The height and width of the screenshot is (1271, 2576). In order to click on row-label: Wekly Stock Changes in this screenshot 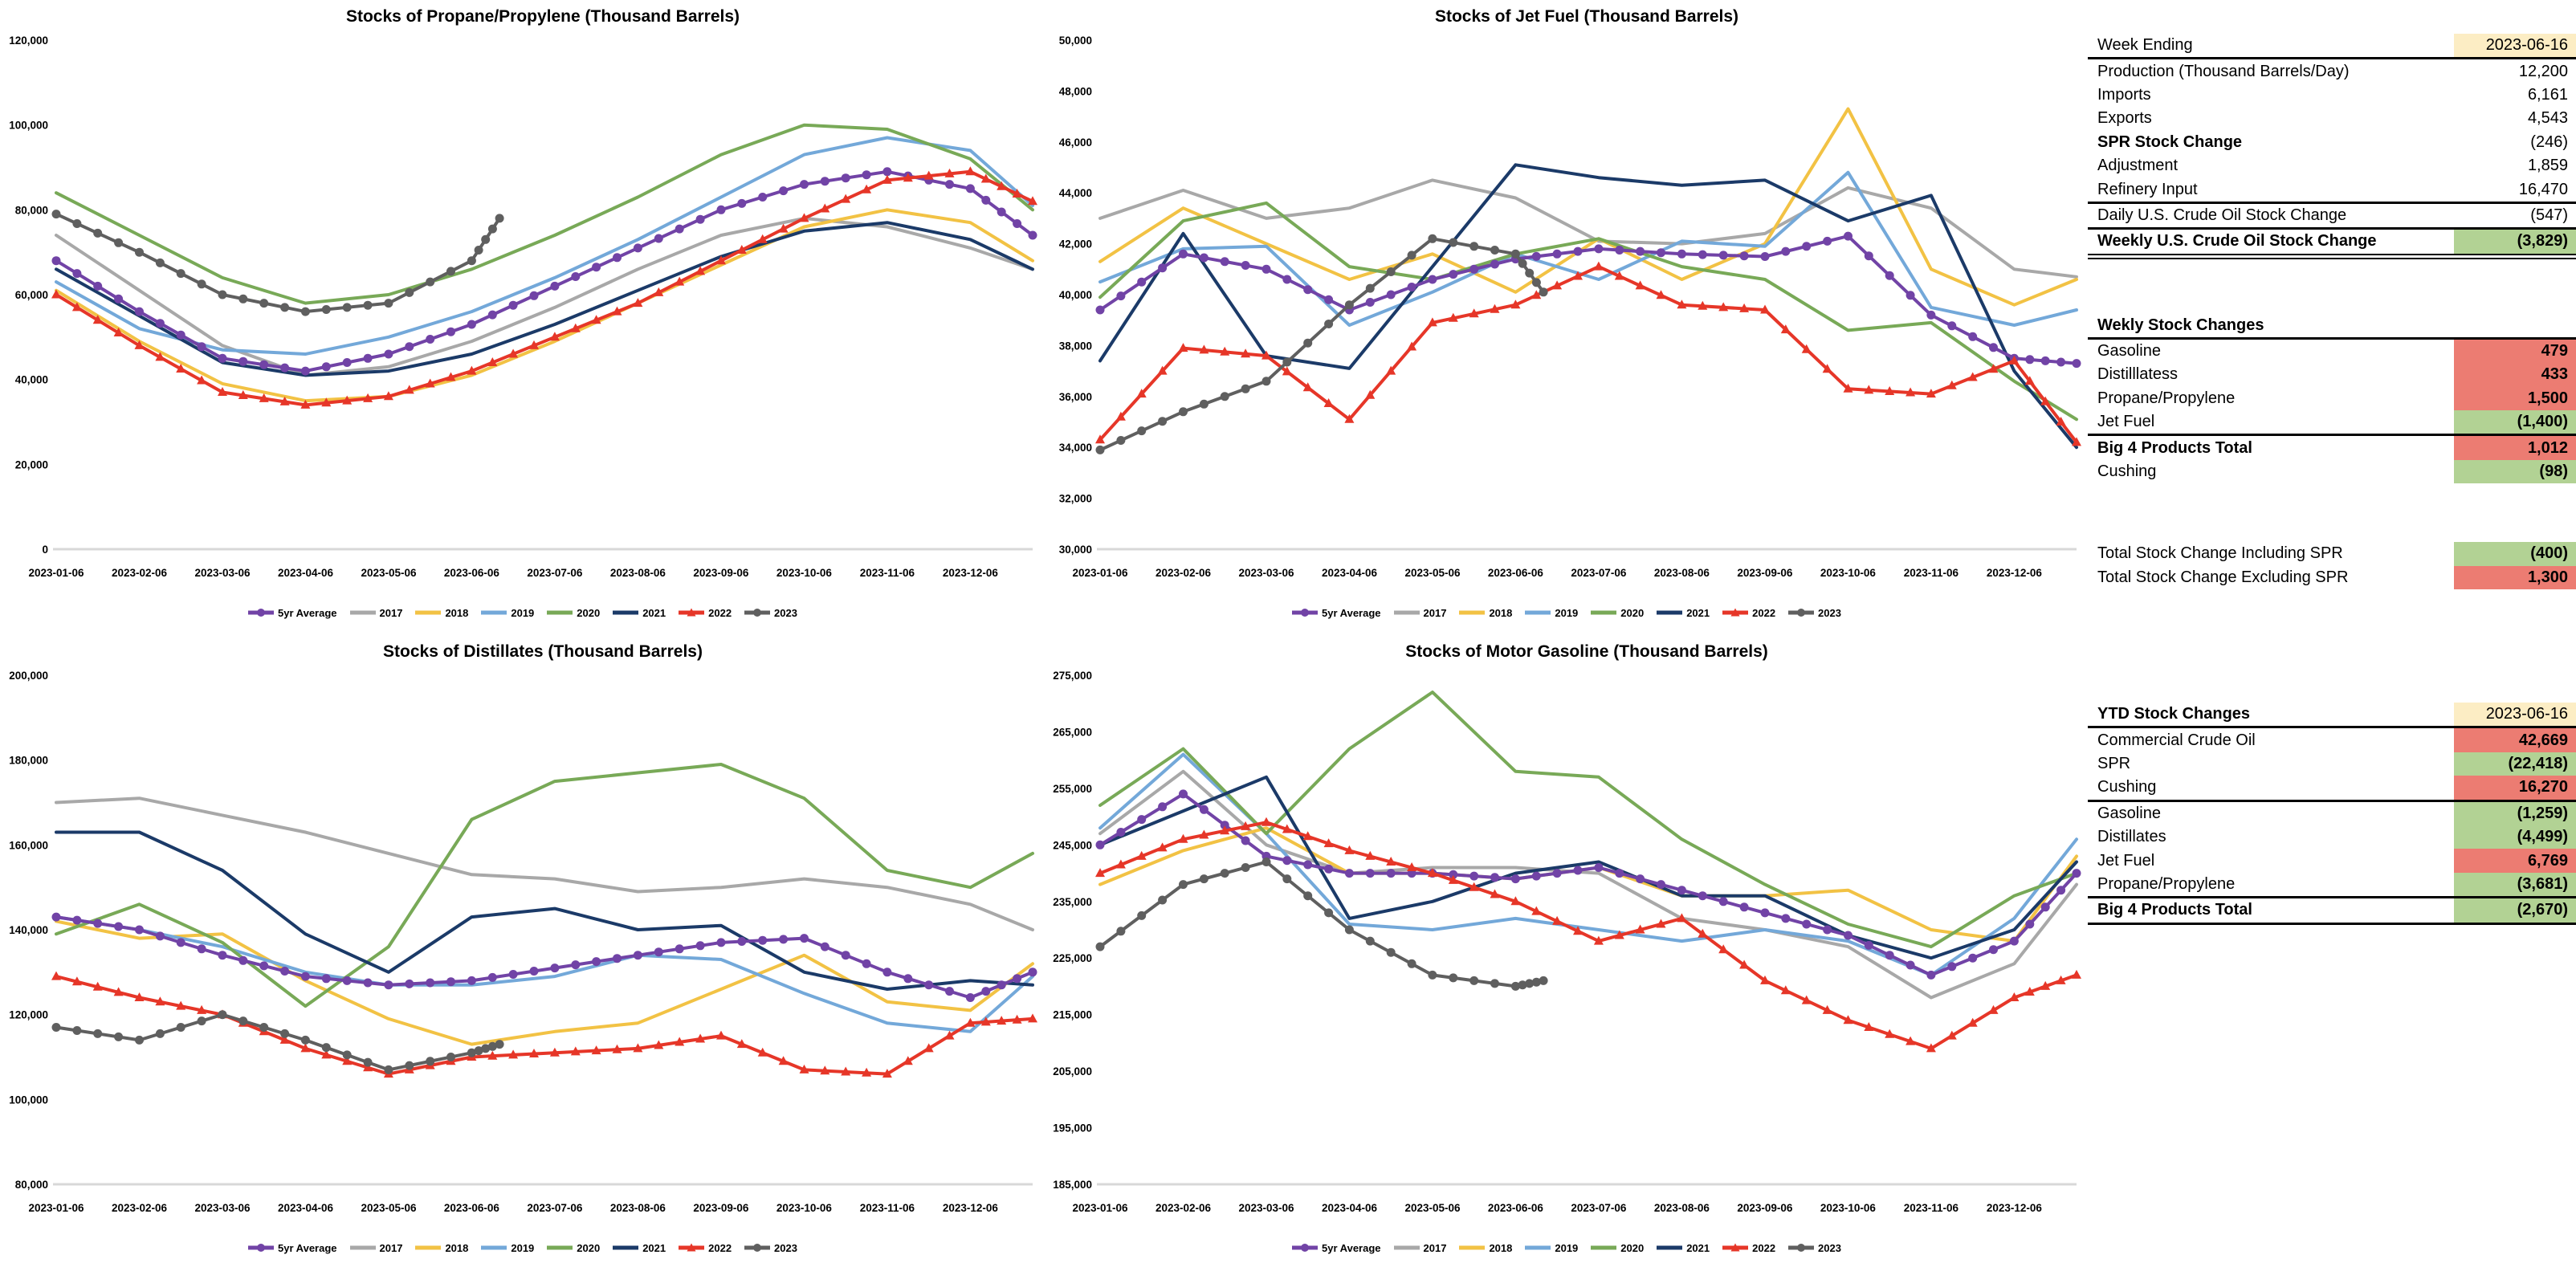, I will do `click(2180, 325)`.